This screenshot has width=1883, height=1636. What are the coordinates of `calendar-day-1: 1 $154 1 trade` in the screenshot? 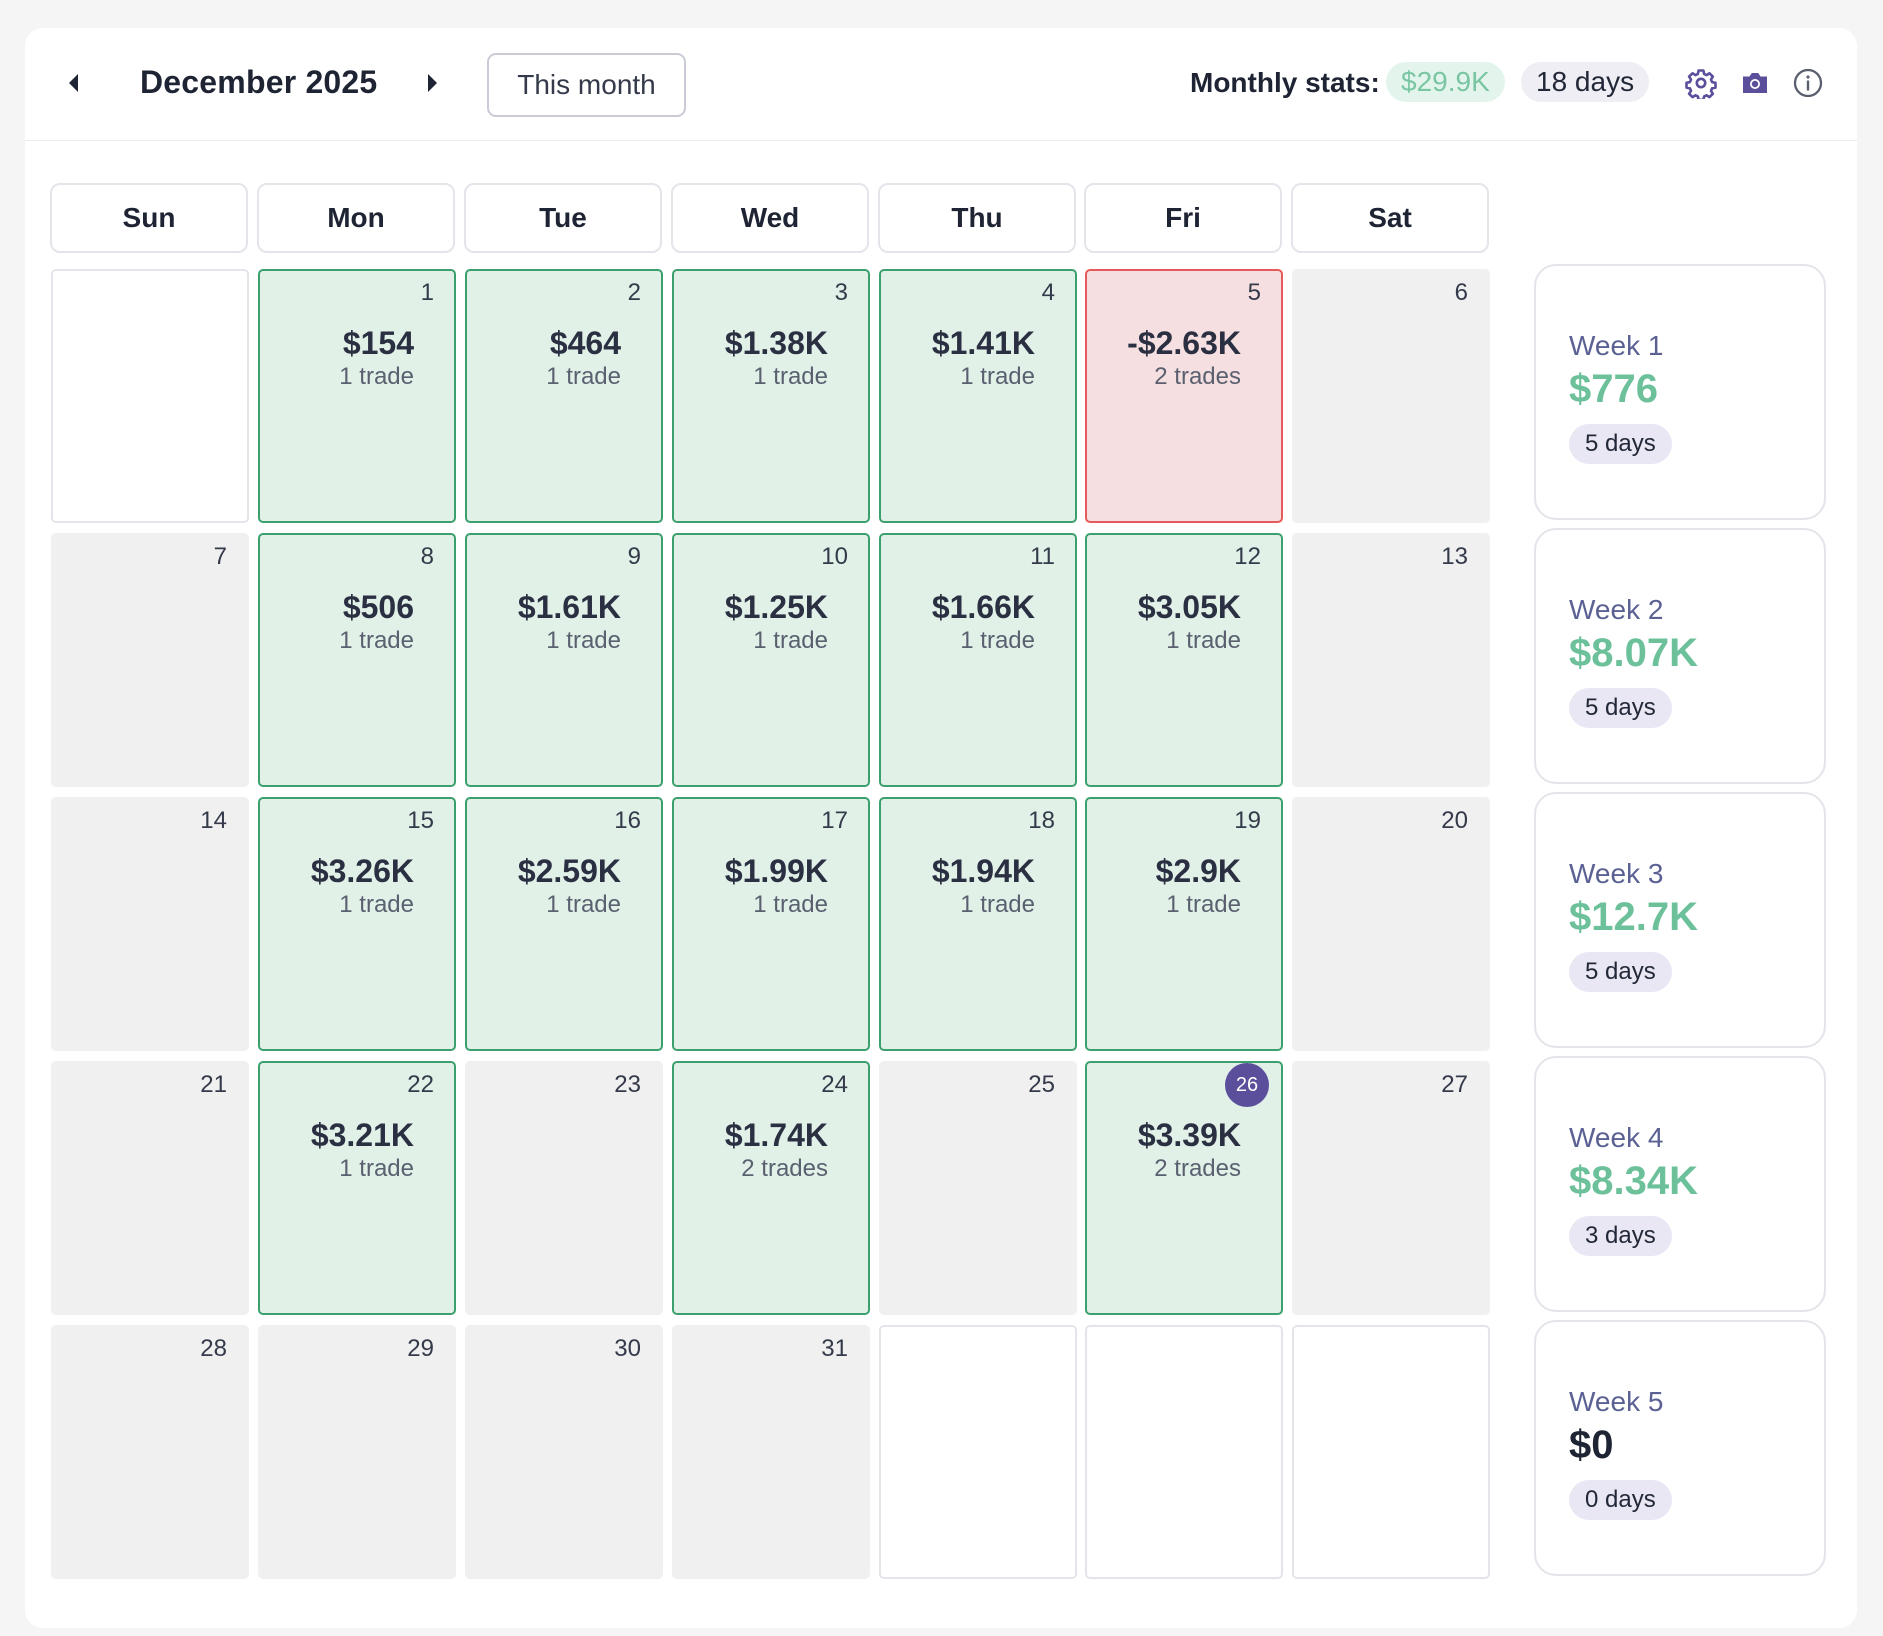 It's located at (357, 396).